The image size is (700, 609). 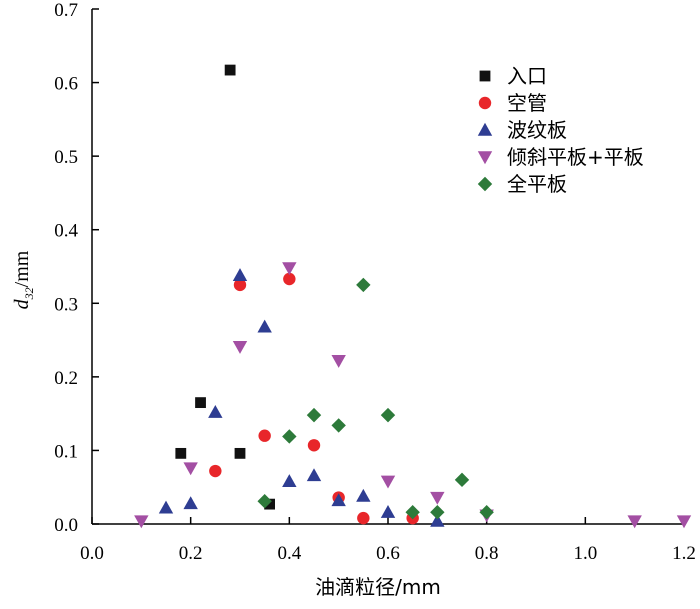 I want to click on y-tick-label: 0.0, so click(x=66, y=525).